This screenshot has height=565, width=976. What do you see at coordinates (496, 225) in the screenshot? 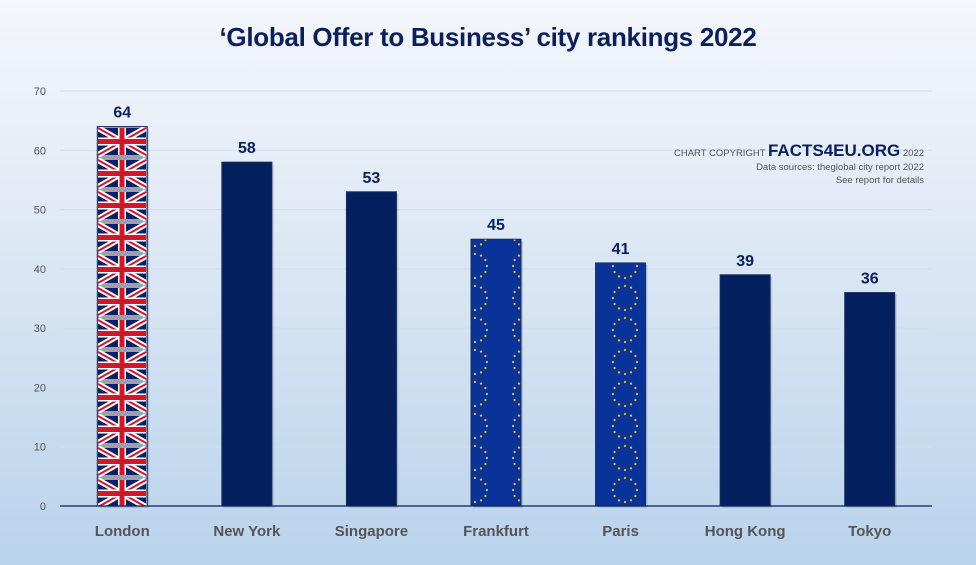
I see `data-label: 45` at bounding box center [496, 225].